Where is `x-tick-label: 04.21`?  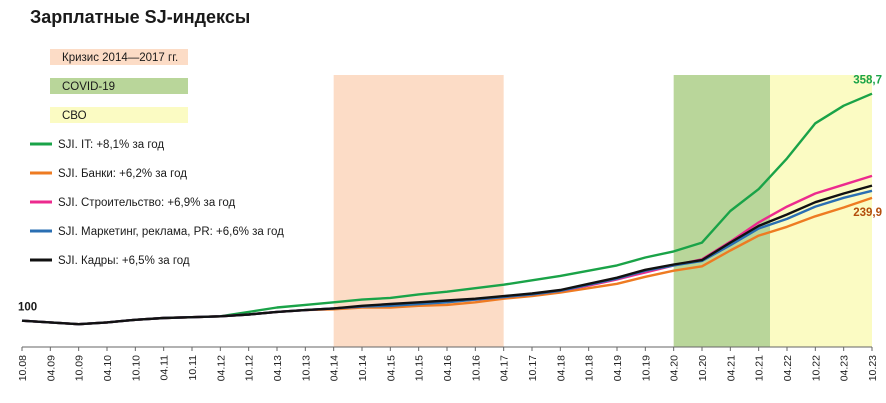
x-tick-label: 04.21 is located at coordinates (731, 368).